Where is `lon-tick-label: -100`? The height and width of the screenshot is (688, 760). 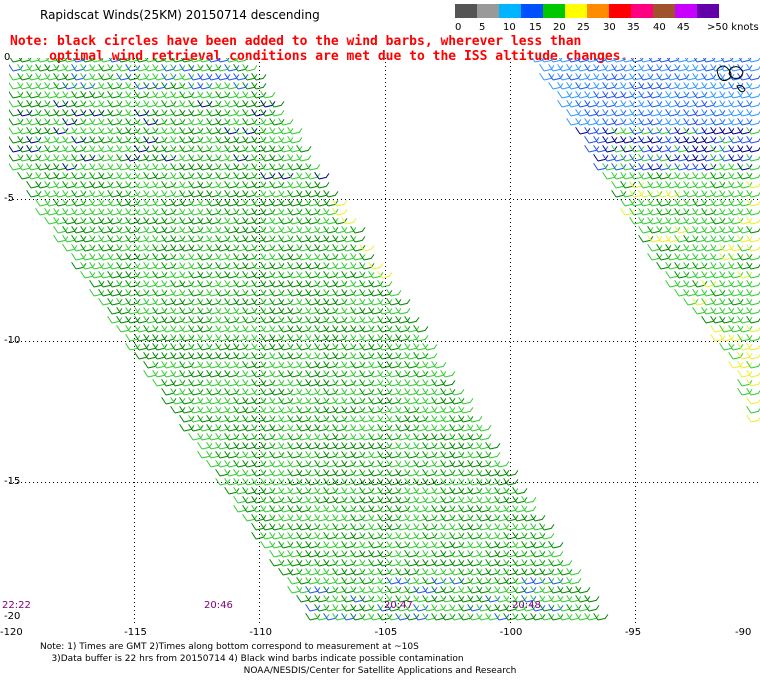 lon-tick-label: -100 is located at coordinates (511, 632).